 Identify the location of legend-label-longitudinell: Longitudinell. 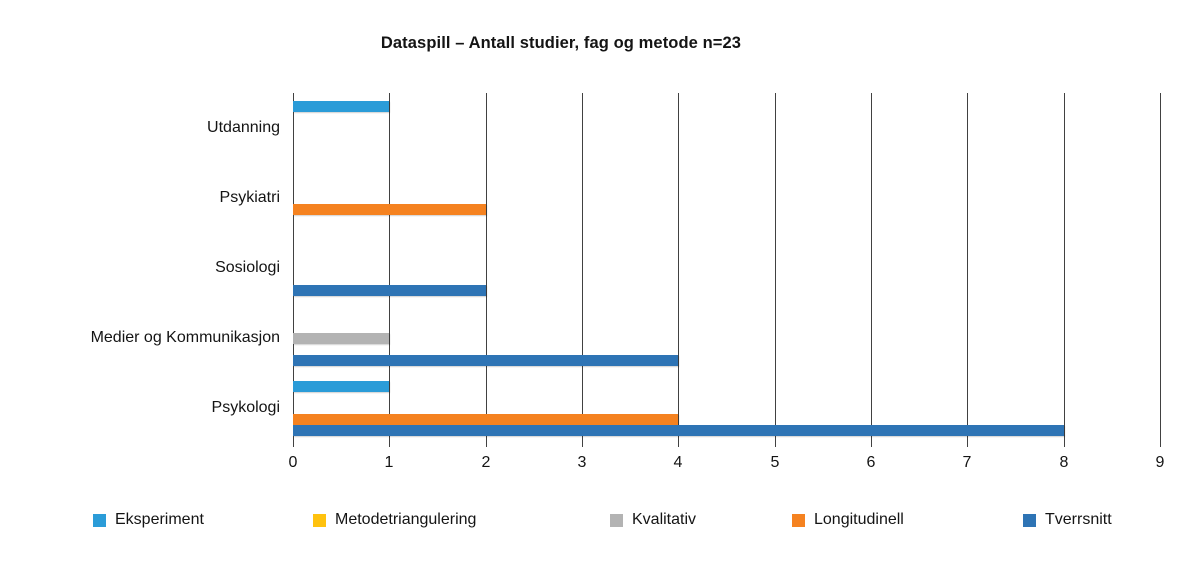
(859, 519).